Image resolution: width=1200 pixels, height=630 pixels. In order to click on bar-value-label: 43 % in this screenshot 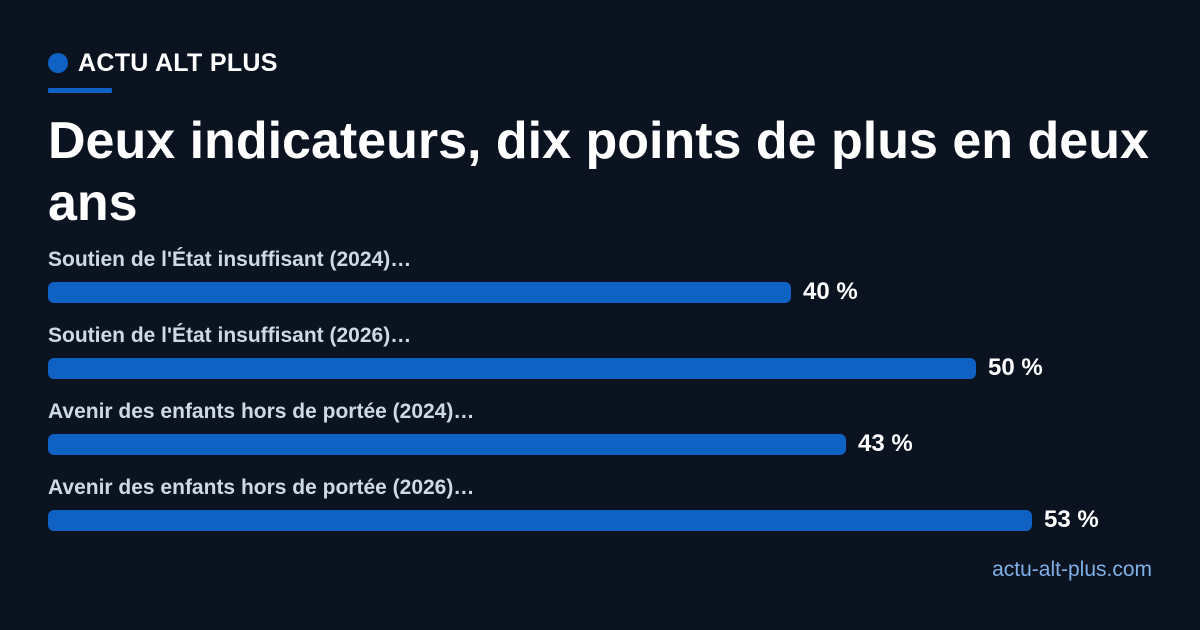, I will do `click(885, 443)`.